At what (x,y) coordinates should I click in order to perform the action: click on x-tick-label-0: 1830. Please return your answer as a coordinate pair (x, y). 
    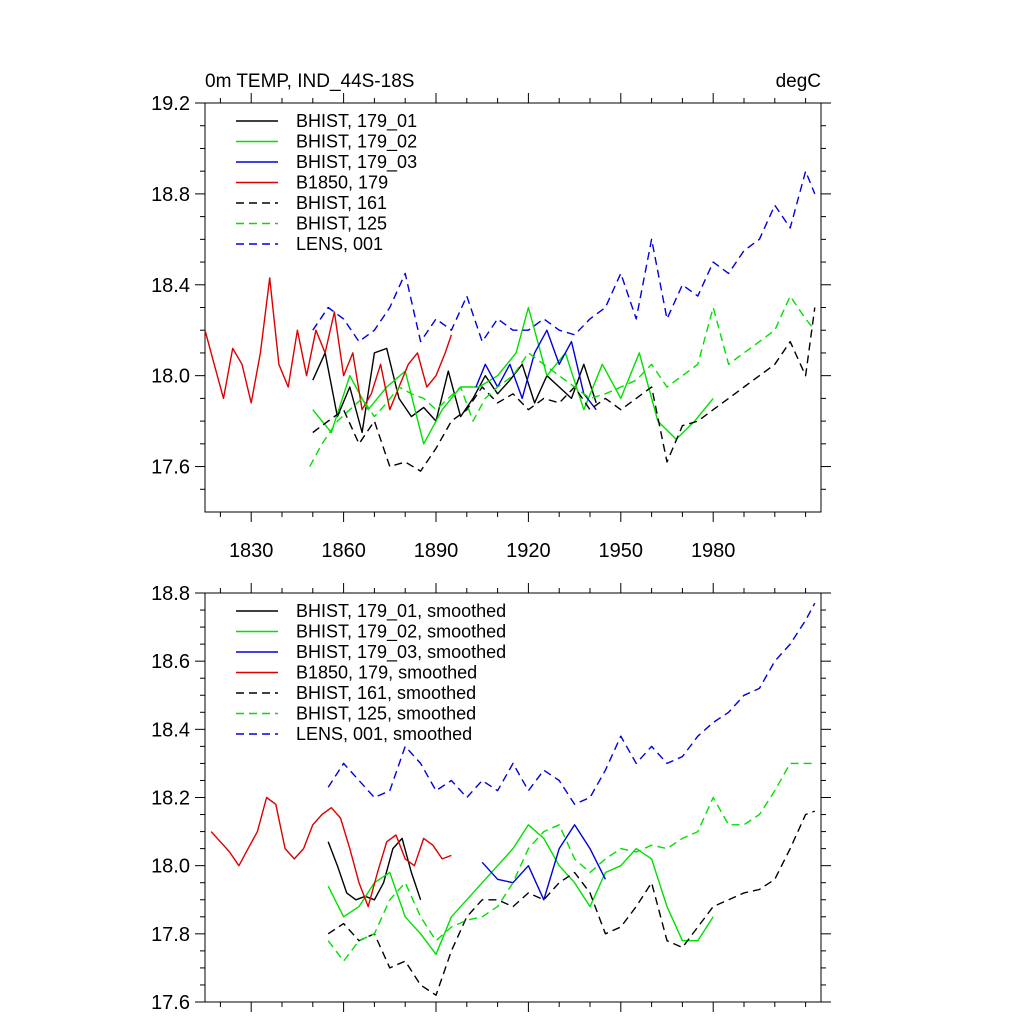
    Looking at the image, I should click on (251, 551).